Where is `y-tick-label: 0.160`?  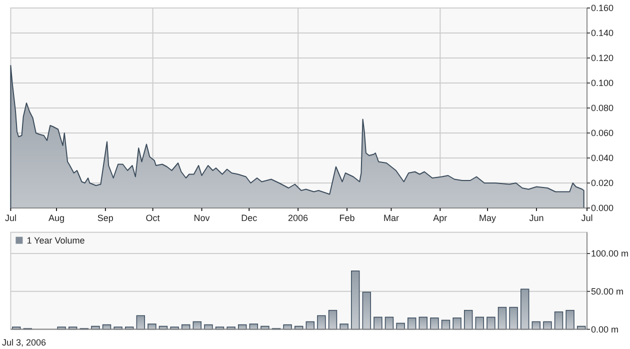 y-tick-label: 0.160 is located at coordinates (602, 8).